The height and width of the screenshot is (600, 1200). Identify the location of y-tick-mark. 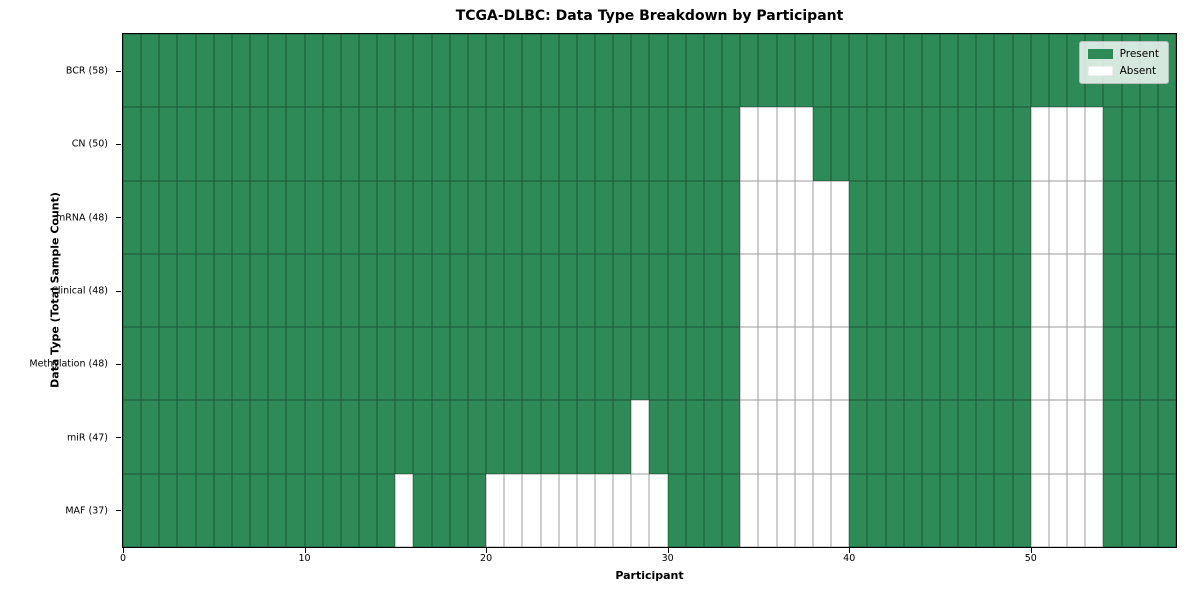
(118, 438).